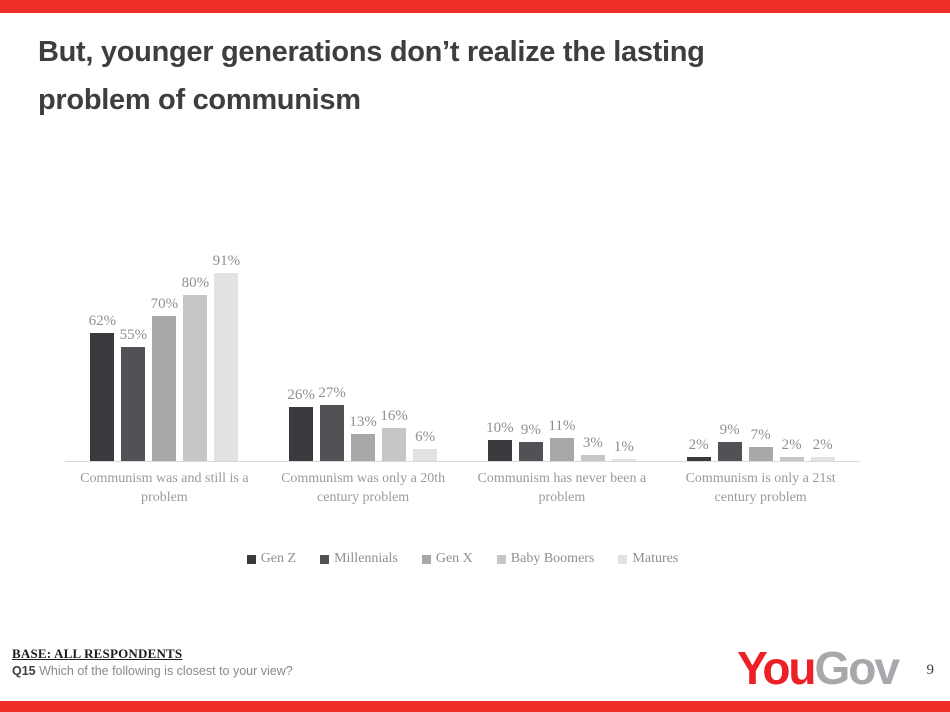  I want to click on bar-with-label: 3%, so click(592, 448).